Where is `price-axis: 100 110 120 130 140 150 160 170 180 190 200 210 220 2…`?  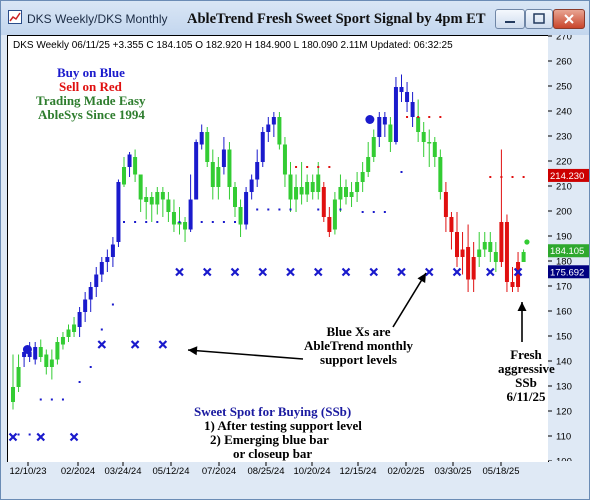 price-axis: 100 110 120 130 140 150 160 170 180 190 200 210 220 2… is located at coordinates (568, 248).